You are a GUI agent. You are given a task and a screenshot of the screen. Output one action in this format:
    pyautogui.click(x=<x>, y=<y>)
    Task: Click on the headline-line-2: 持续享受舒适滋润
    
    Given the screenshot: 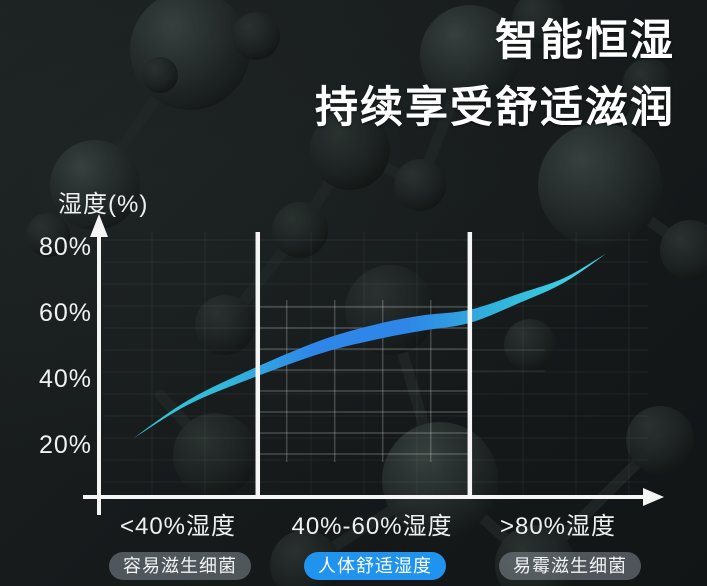 What is the action you would take?
    pyautogui.click(x=495, y=108)
    